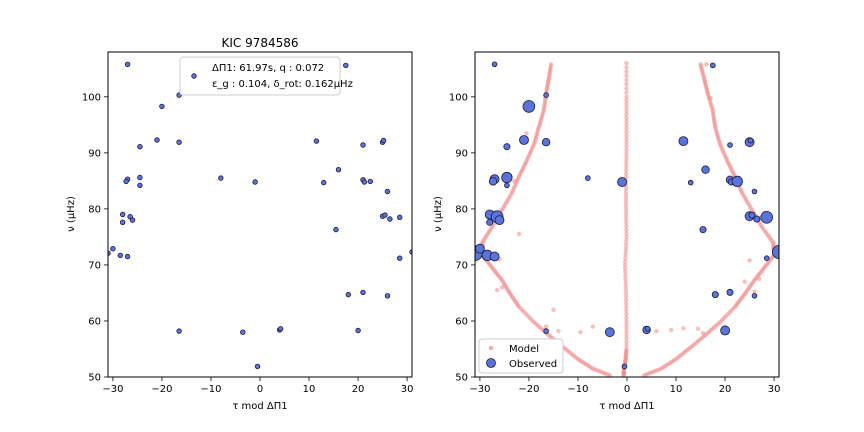 The image size is (864, 432). What do you see at coordinates (94, 153) in the screenshot?
I see `y-tick-label: 90` at bounding box center [94, 153].